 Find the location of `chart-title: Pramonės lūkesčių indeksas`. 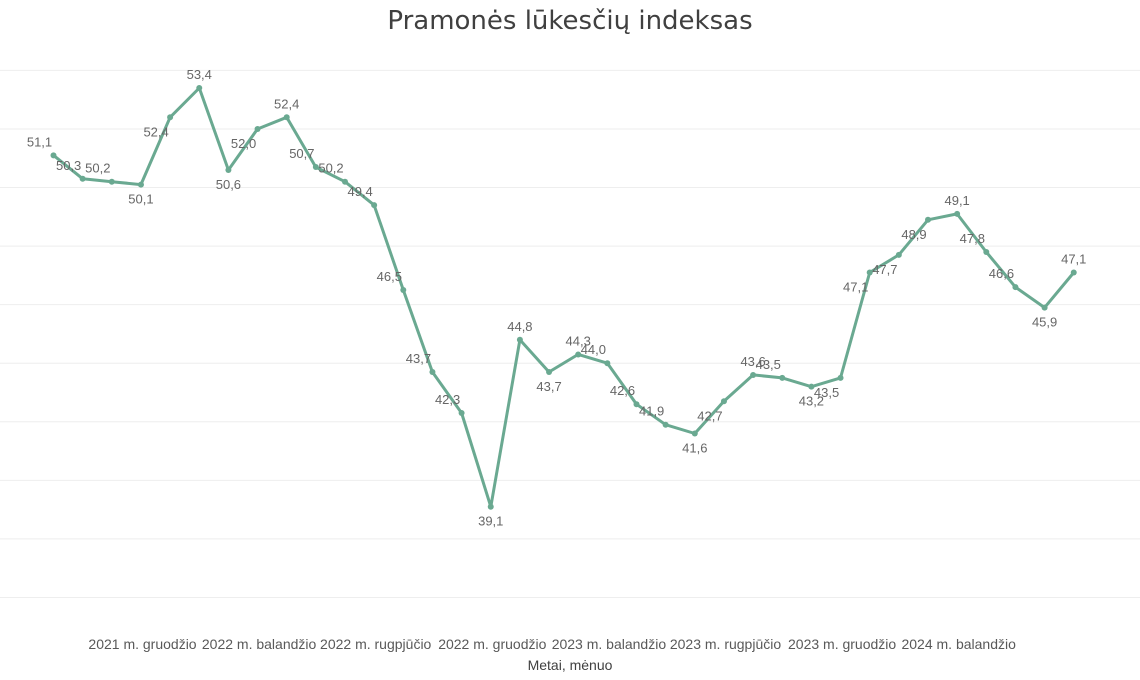

chart-title: Pramonės lūkesčių indeksas is located at coordinates (570, 21).